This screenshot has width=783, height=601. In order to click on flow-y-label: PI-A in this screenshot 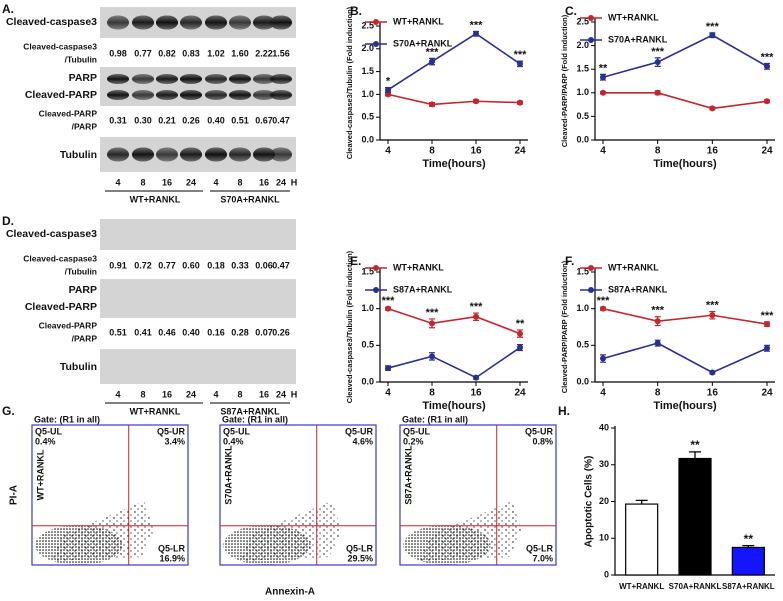, I will do `click(14, 495)`.